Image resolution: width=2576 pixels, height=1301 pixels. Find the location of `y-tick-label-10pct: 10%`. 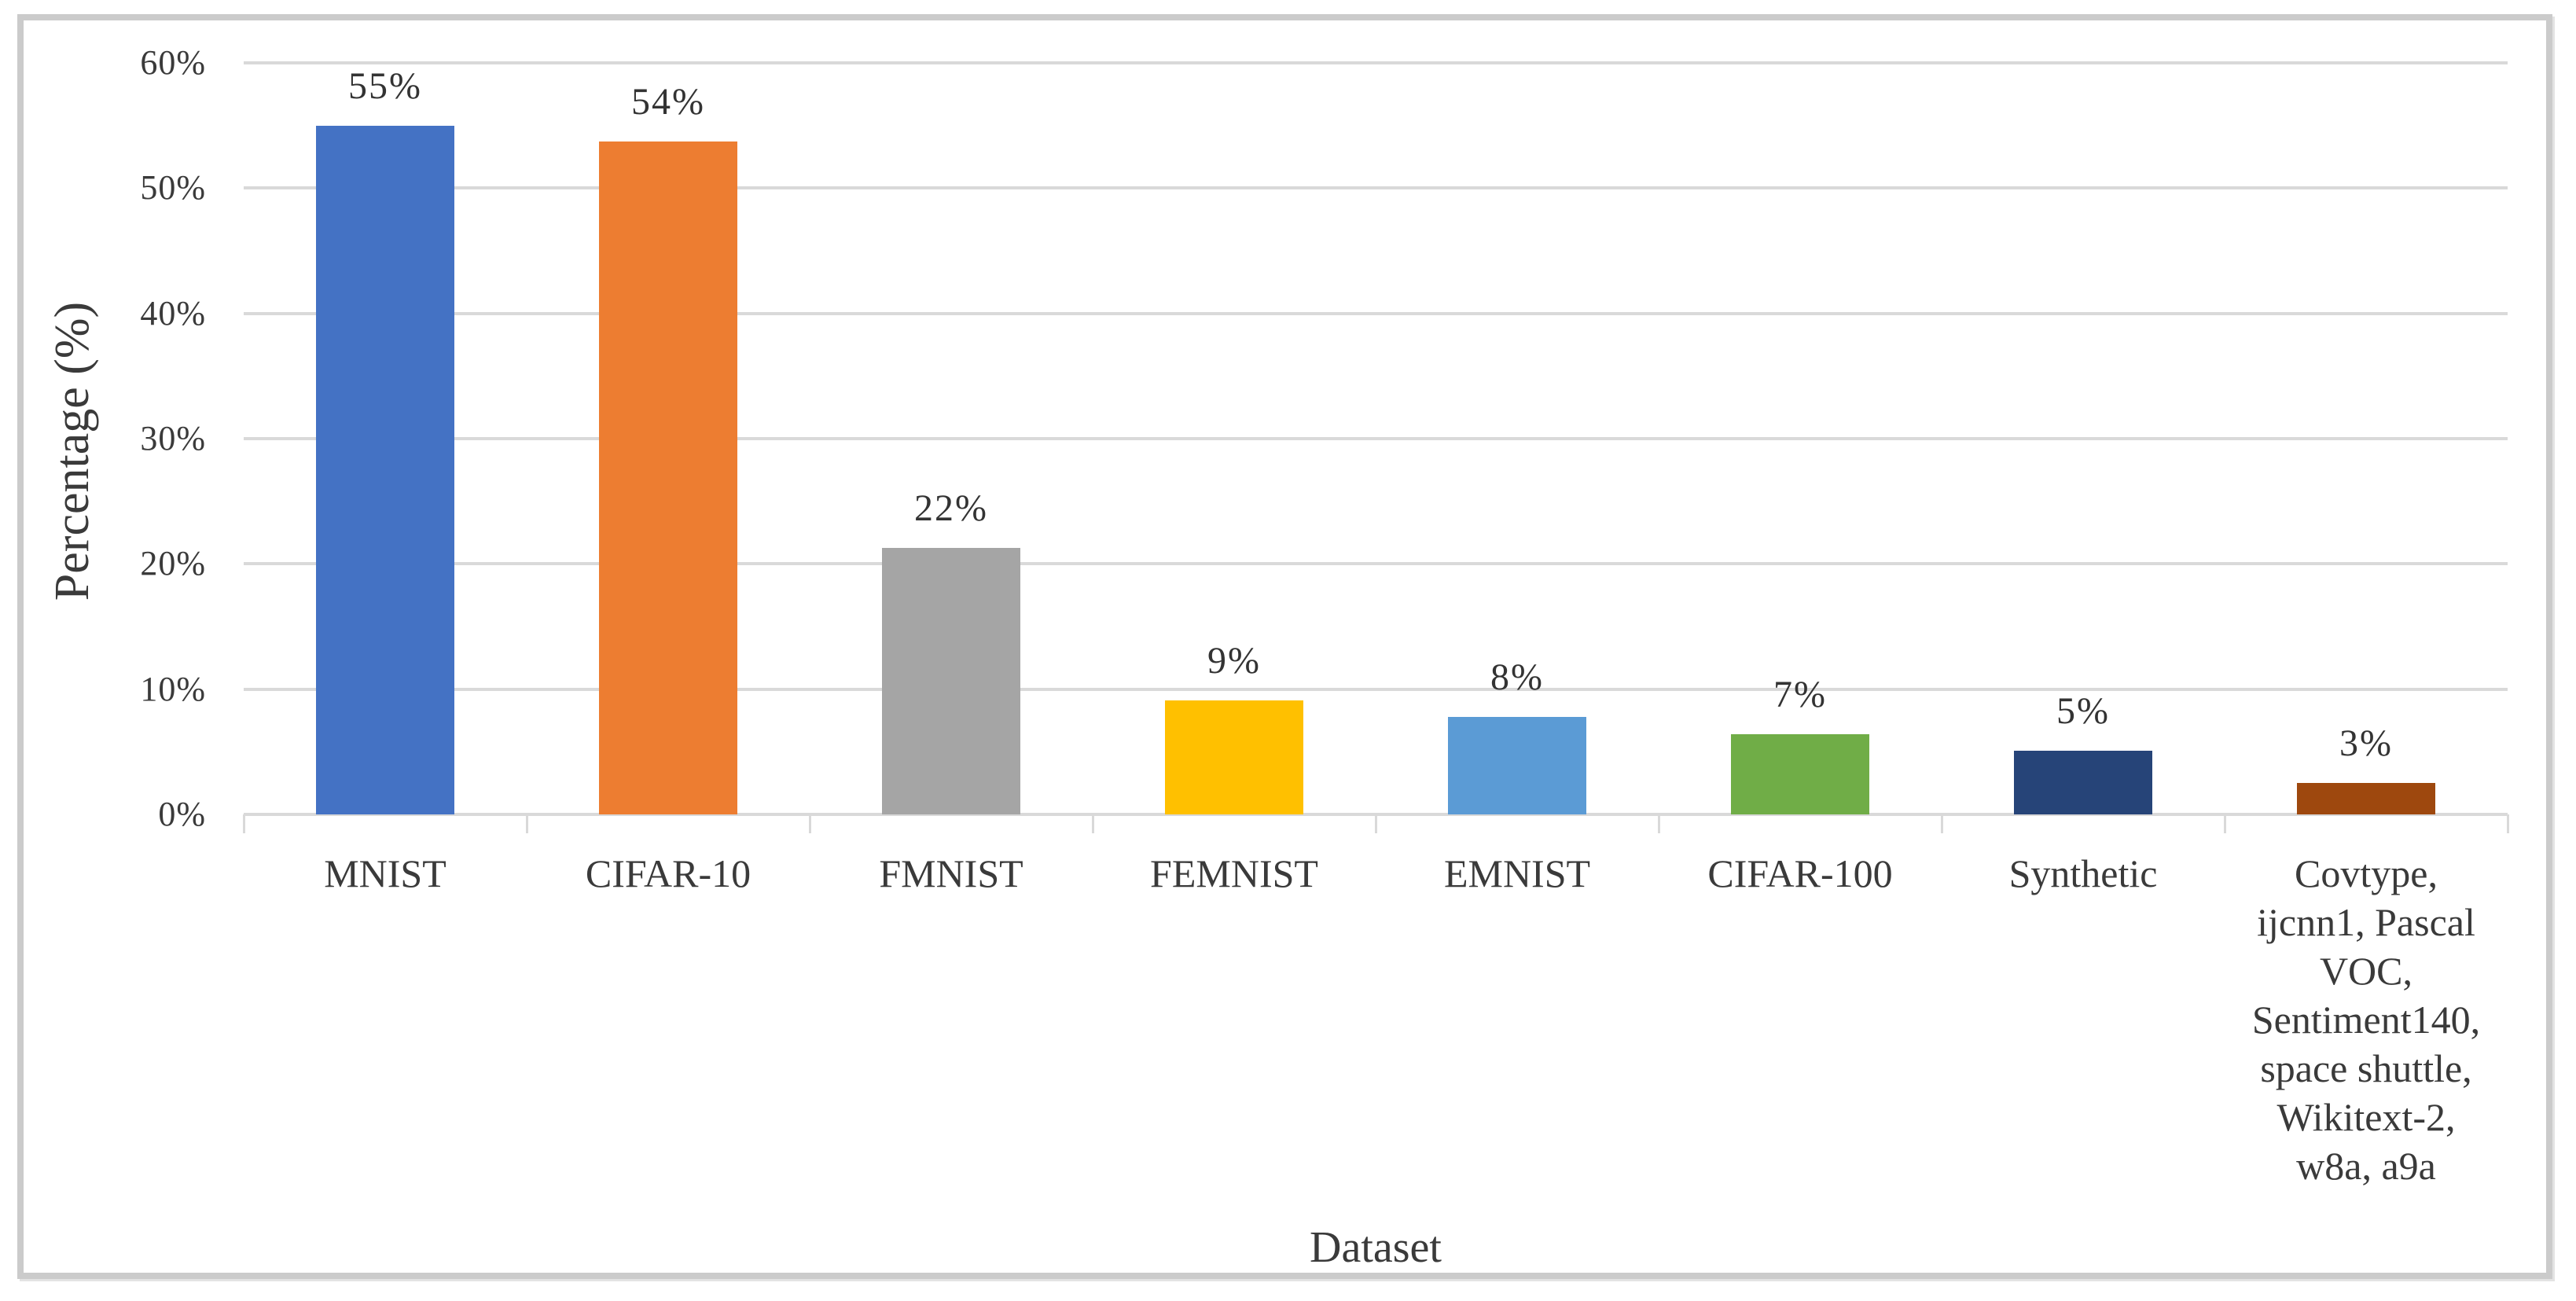

y-tick-label-10pct: 10% is located at coordinates (173, 688).